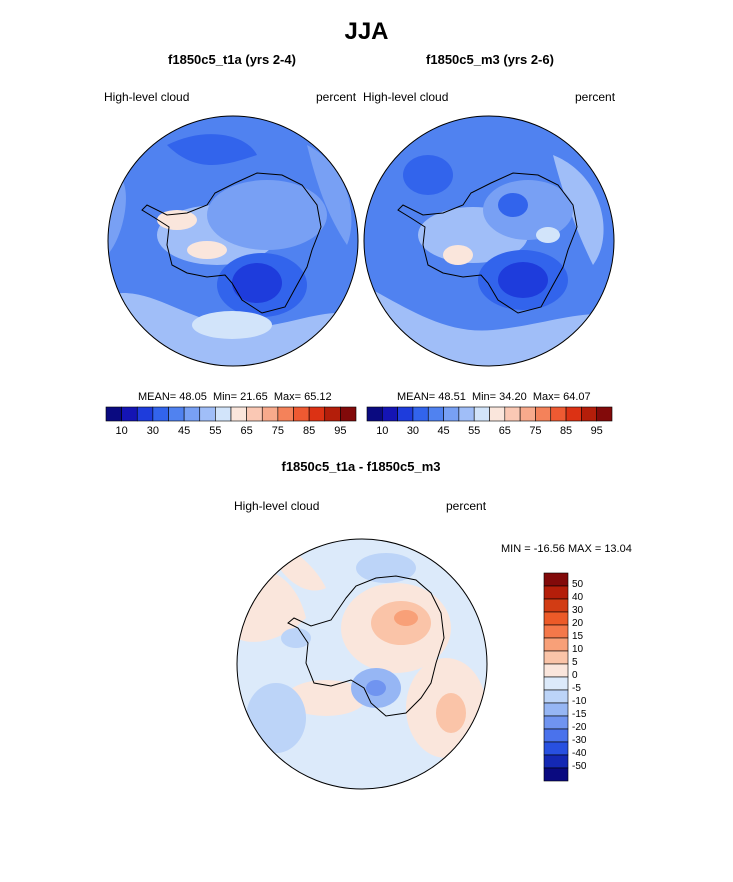 The height and width of the screenshot is (882, 733). What do you see at coordinates (366, 31) in the screenshot?
I see `main-title: JJA` at bounding box center [366, 31].